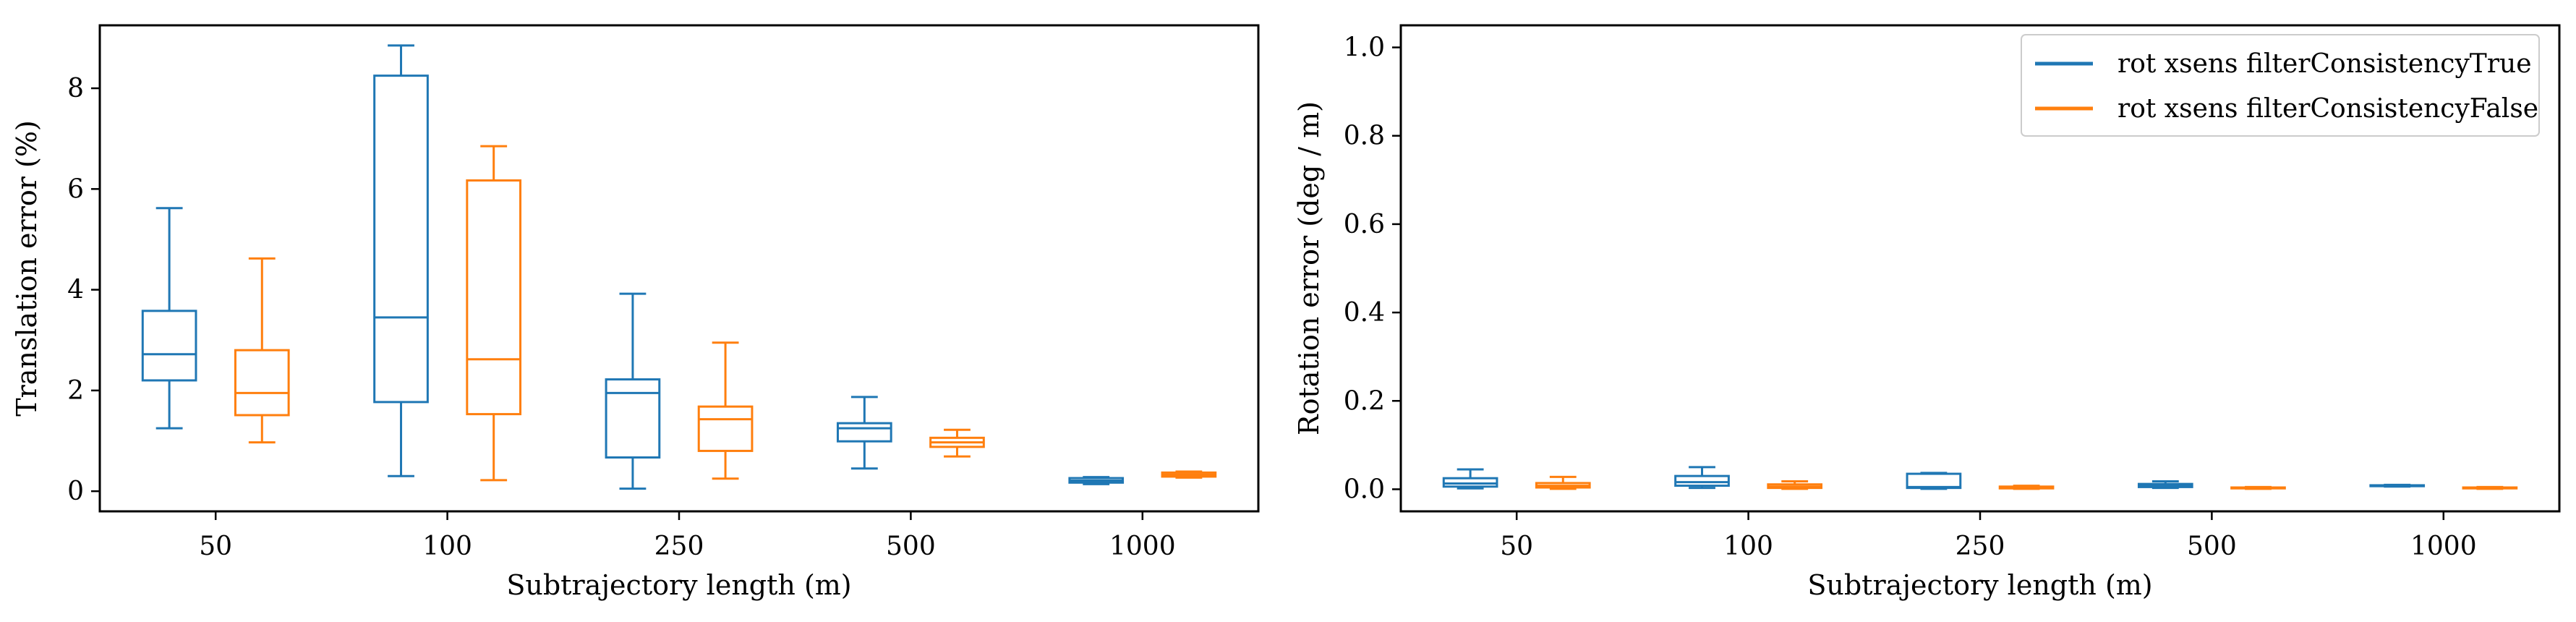 The width and height of the screenshot is (2576, 622). I want to click on y-tick-label: 0.4, so click(1364, 313).